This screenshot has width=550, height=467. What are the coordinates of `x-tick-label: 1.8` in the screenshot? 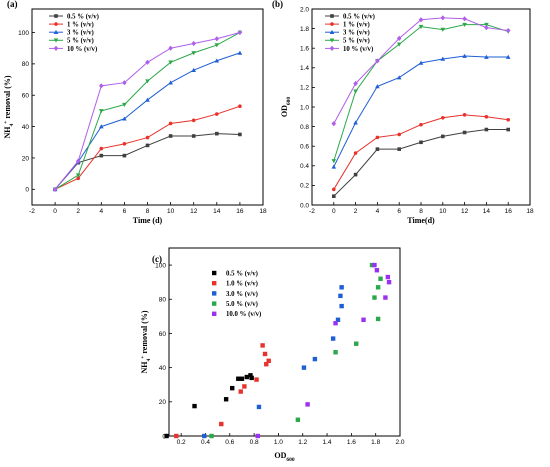 It's located at (375, 442).